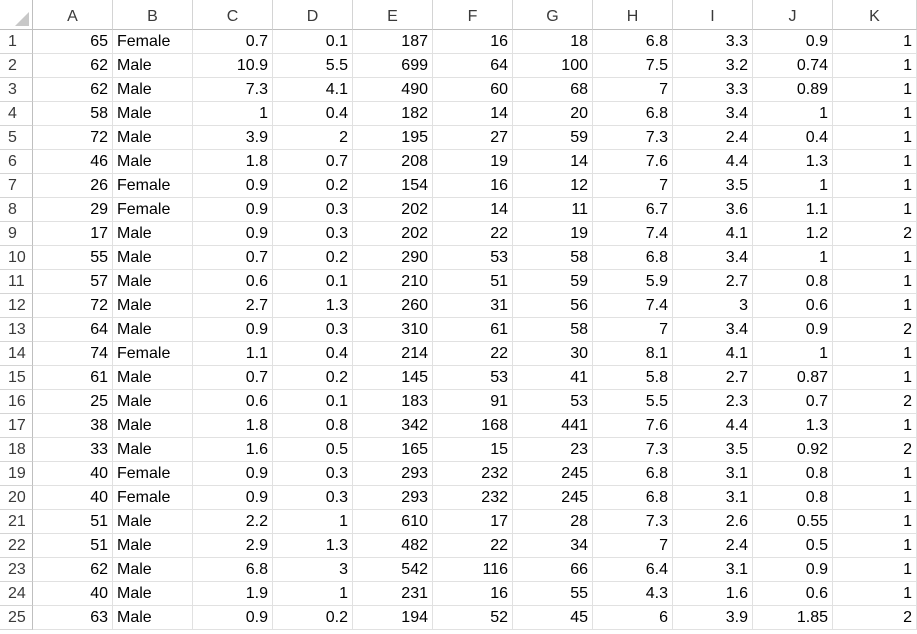 Image resolution: width=917 pixels, height=634 pixels. What do you see at coordinates (153, 210) in the screenshot?
I see `cell-b8: Female` at bounding box center [153, 210].